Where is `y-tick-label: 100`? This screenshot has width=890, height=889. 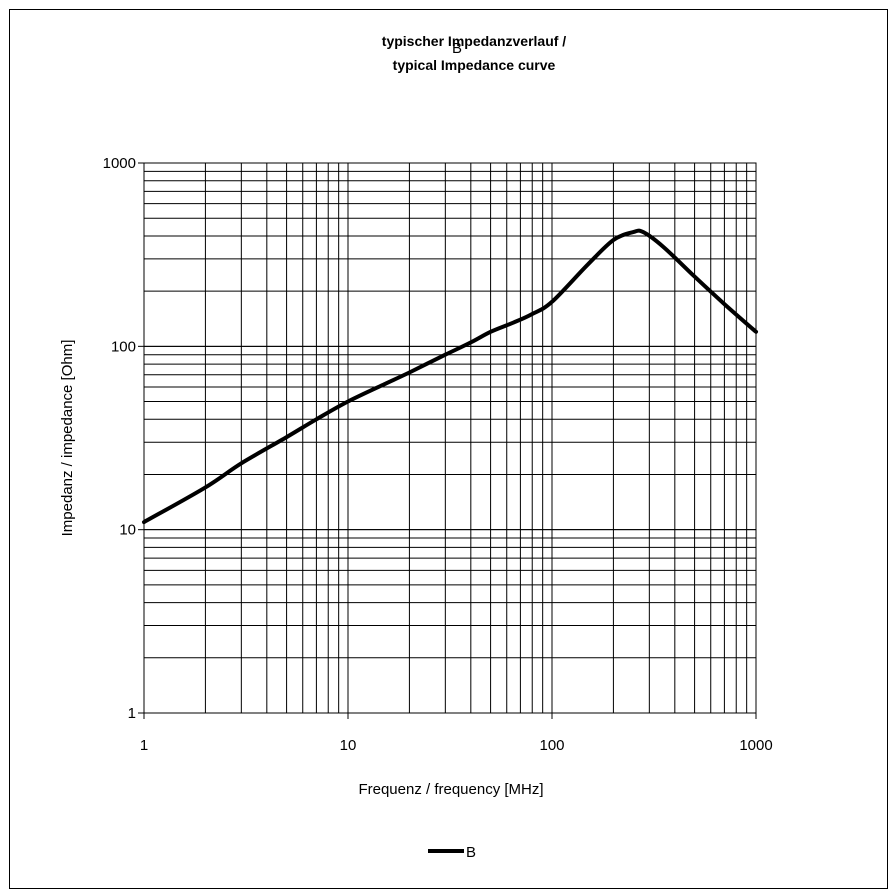 y-tick-label: 100 is located at coordinates (123, 346).